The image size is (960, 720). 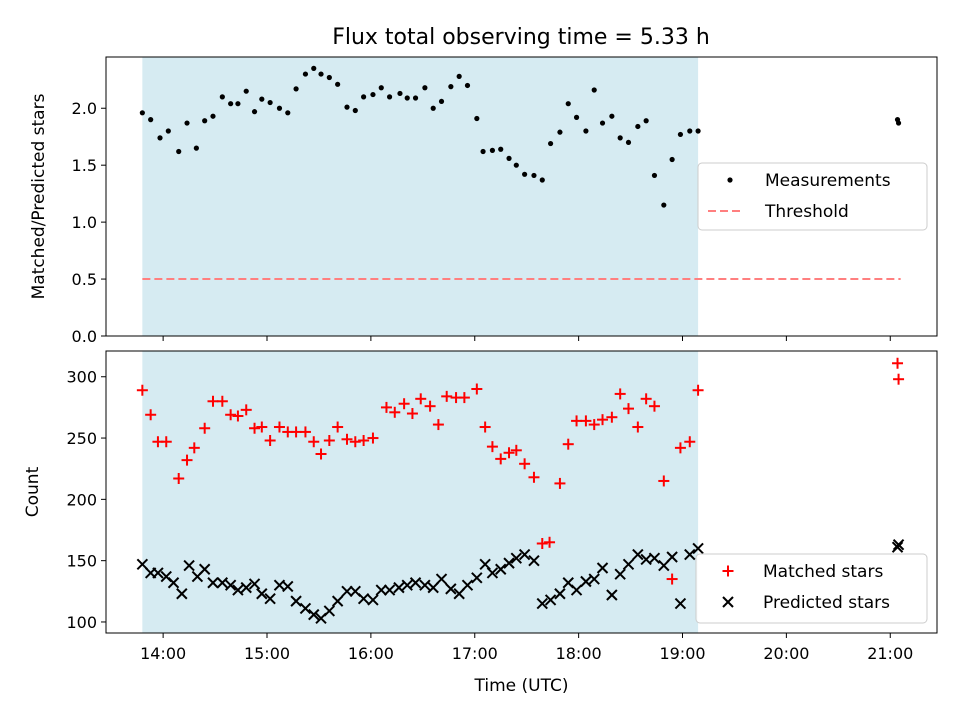 What do you see at coordinates (811, 588) in the screenshot?
I see `count-legend: Matched stars Predicted stars` at bounding box center [811, 588].